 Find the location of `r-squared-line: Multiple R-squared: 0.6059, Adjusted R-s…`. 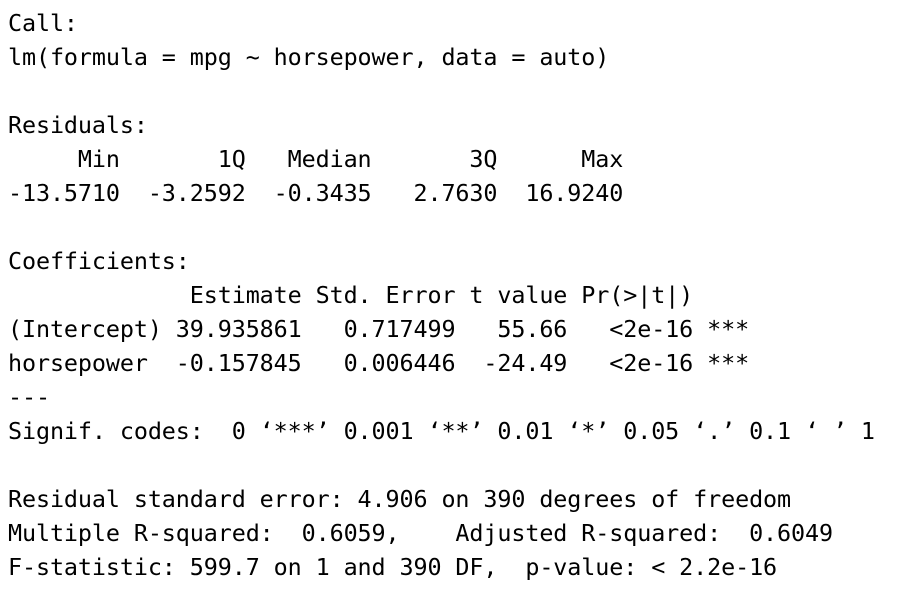

r-squared-line: Multiple R-squared: 0.6059, Adjusted R-s… is located at coordinates (427, 533).